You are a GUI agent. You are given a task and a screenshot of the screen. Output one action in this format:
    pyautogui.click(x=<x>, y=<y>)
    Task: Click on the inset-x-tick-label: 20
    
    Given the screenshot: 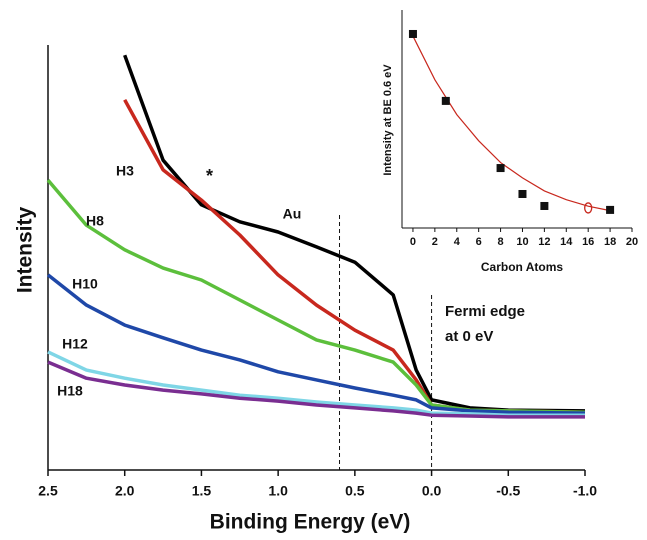 What is the action you would take?
    pyautogui.click(x=632, y=242)
    